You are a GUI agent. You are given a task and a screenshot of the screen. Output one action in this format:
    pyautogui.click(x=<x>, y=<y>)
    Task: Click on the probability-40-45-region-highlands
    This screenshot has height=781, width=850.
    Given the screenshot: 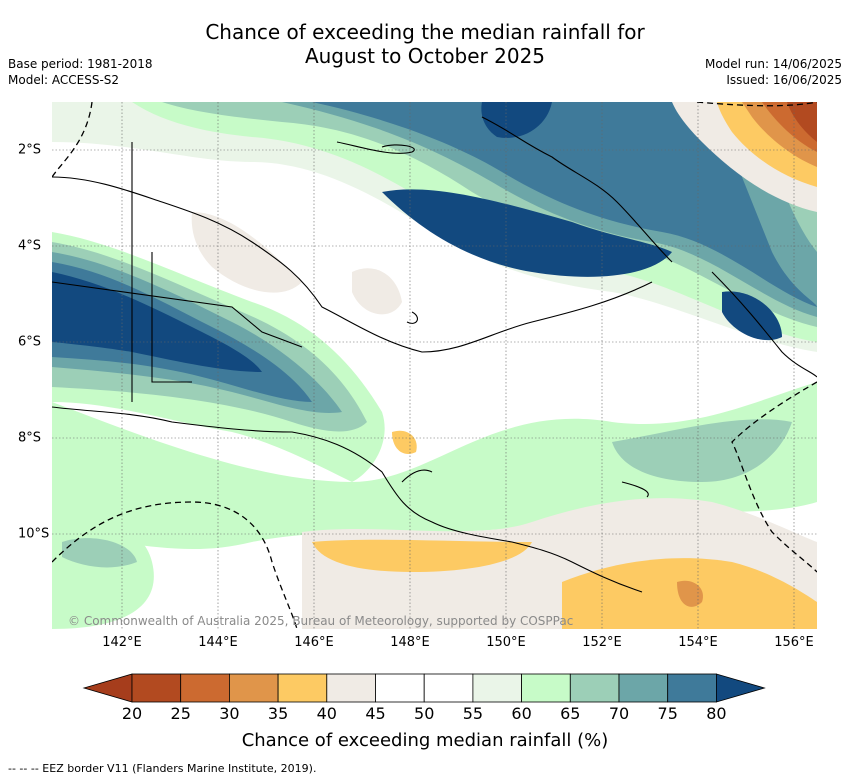 What is the action you would take?
    pyautogui.click(x=246, y=252)
    